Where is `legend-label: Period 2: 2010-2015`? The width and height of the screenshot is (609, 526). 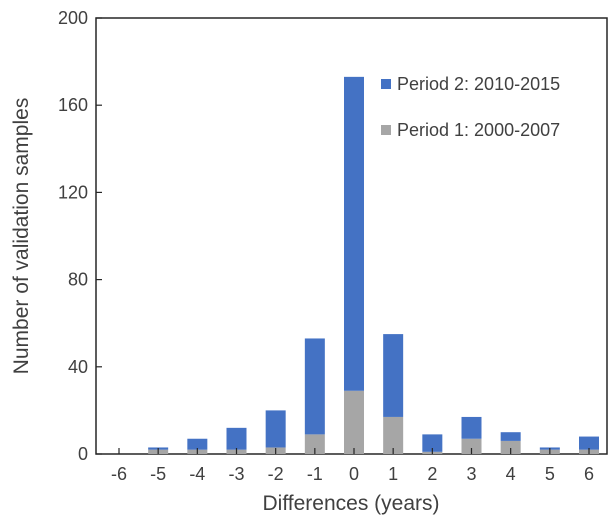
legend-label: Period 2: 2010-2015 is located at coordinates (478, 84).